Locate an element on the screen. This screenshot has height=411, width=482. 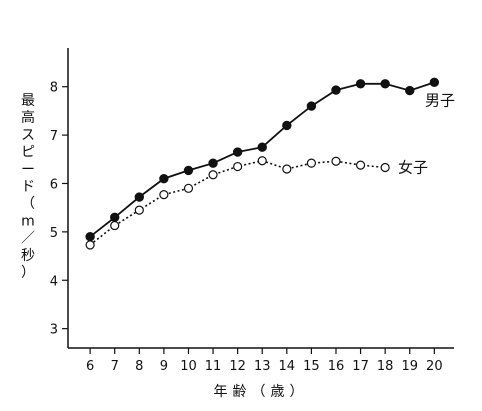
y-tick-label: 4 is located at coordinates (54, 281).